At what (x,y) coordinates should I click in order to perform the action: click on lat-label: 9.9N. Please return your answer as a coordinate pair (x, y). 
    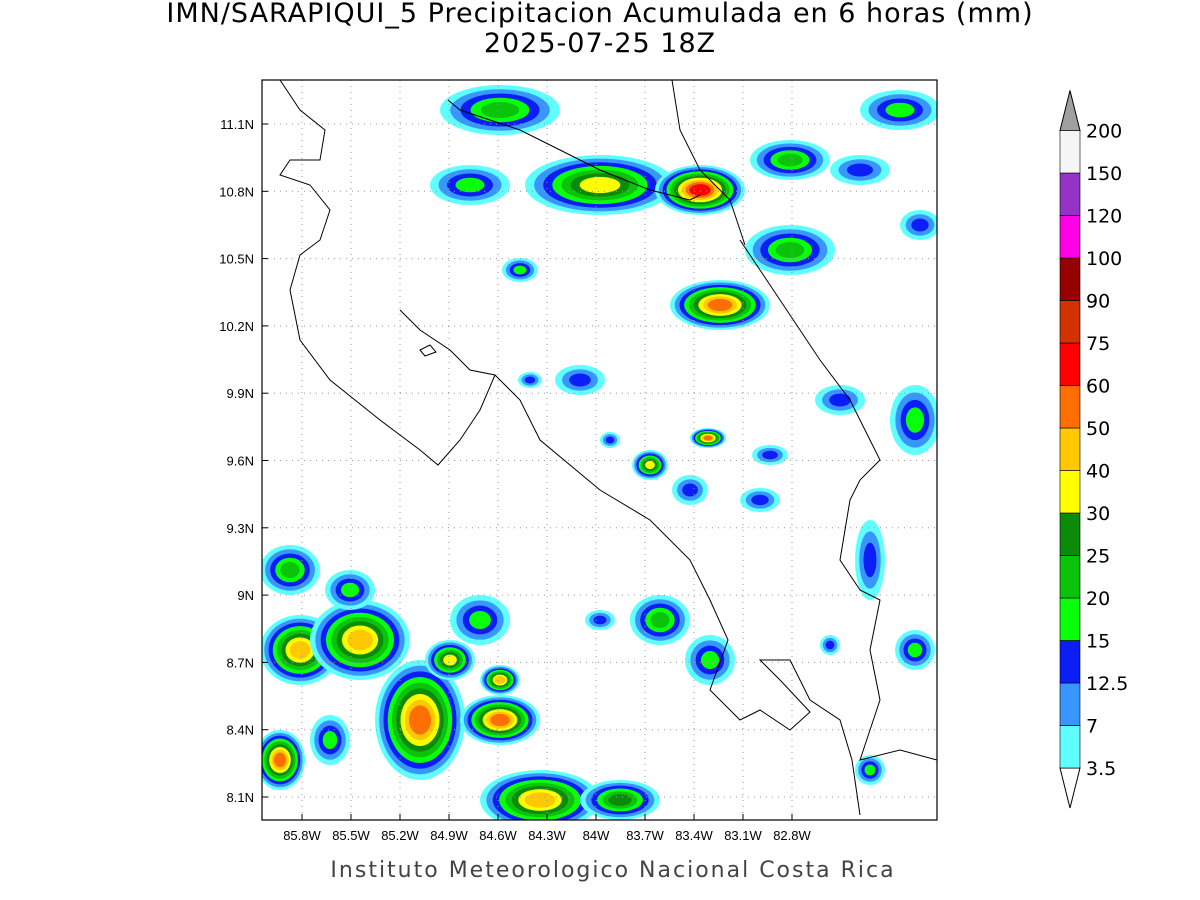
    Looking at the image, I should click on (240, 393).